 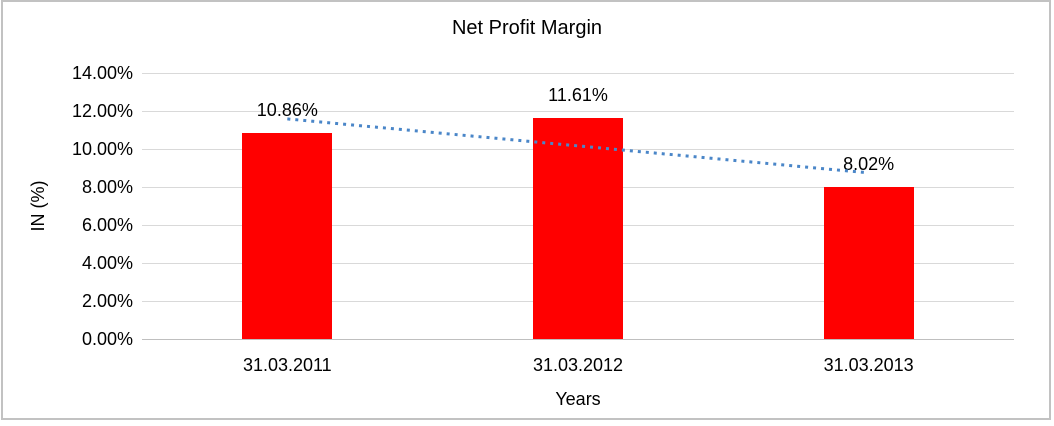 What do you see at coordinates (107, 339) in the screenshot?
I see `y-tick-label: 0.00%` at bounding box center [107, 339].